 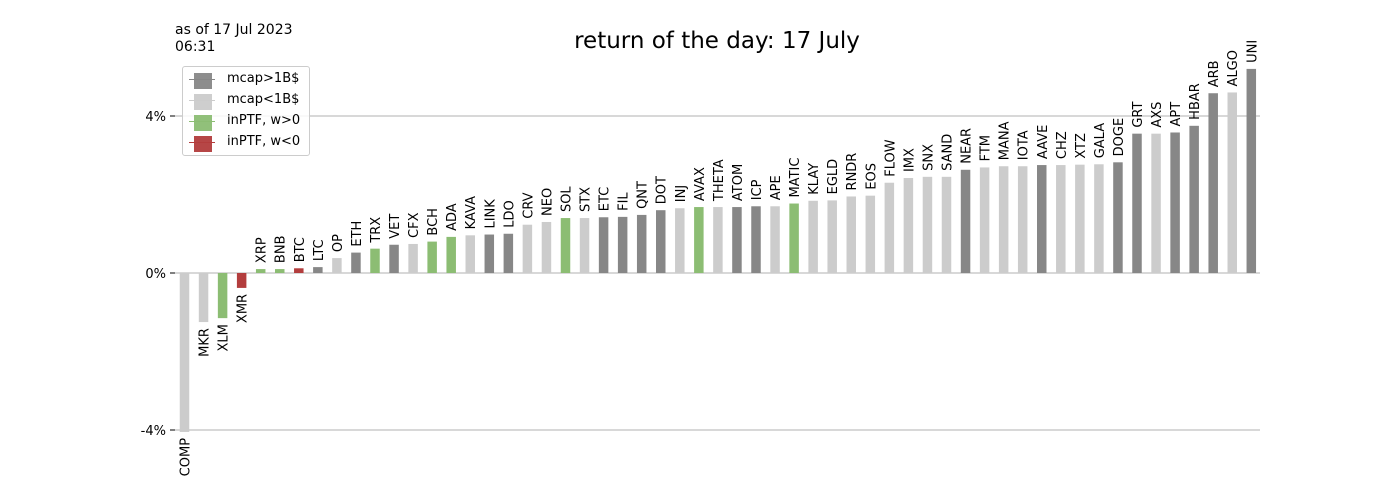 What do you see at coordinates (395, 226) in the screenshot?
I see `bar-label: VET` at bounding box center [395, 226].